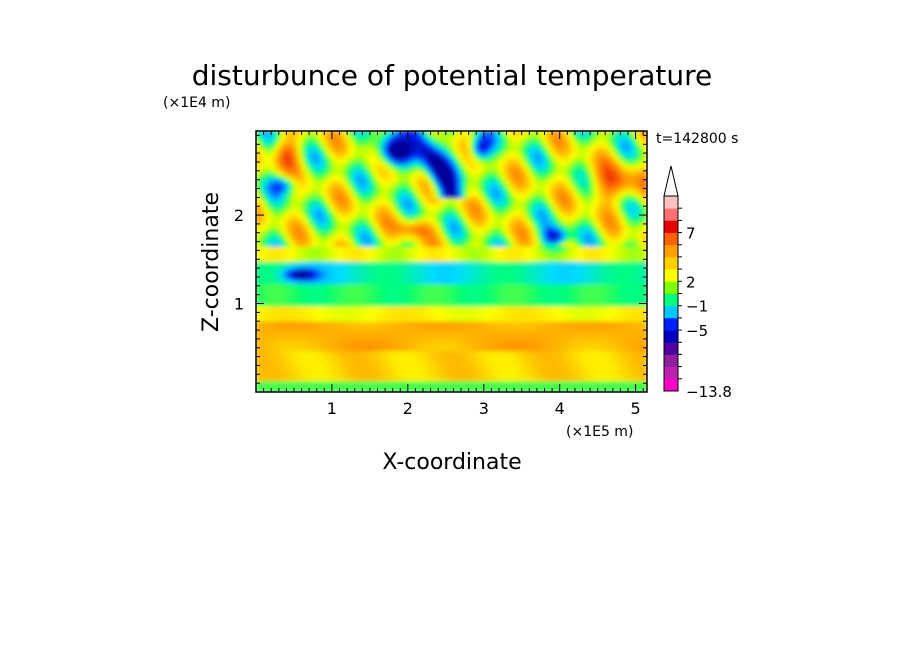  Describe the element at coordinates (560, 408) in the screenshot. I see `x-tick-label: 4` at that location.